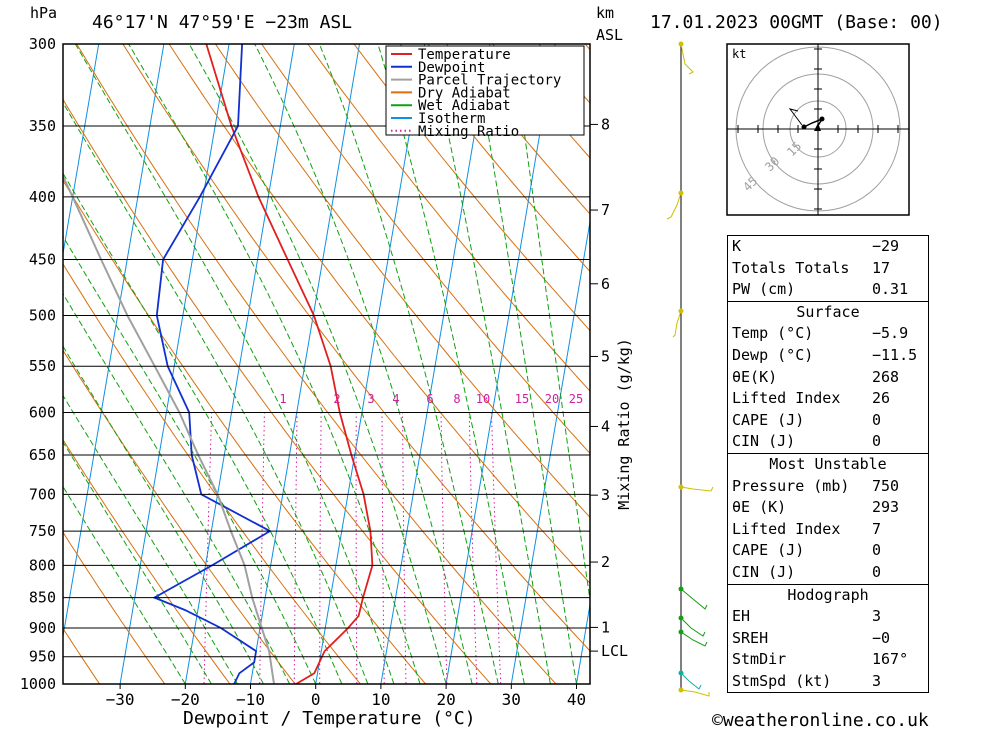  Describe the element at coordinates (456, 399) in the screenshot. I see `mixing-ratio-value-label: 8` at that location.